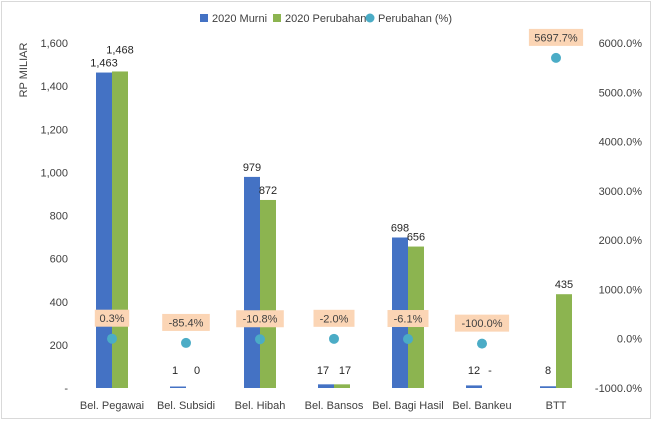 Image resolution: width=654 pixels, height=422 pixels. Describe the element at coordinates (186, 406) in the screenshot. I see `x-tick-label: Bel. Subsidi` at that location.